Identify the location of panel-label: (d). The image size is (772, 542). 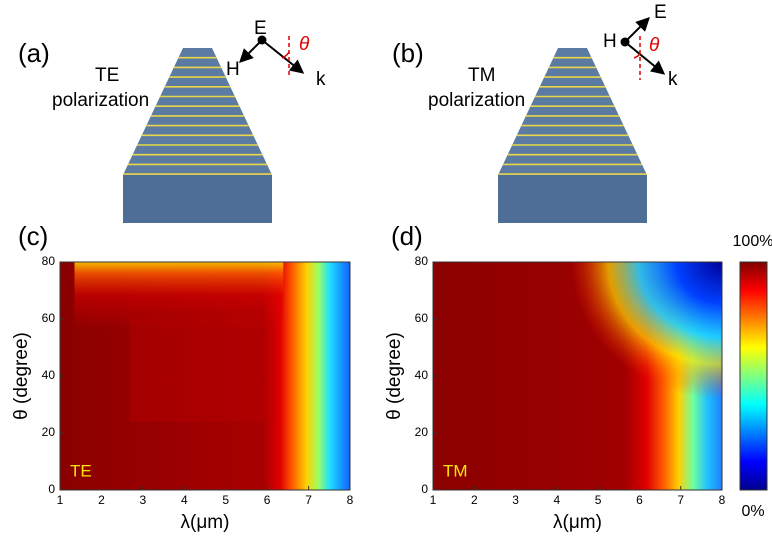
(407, 236).